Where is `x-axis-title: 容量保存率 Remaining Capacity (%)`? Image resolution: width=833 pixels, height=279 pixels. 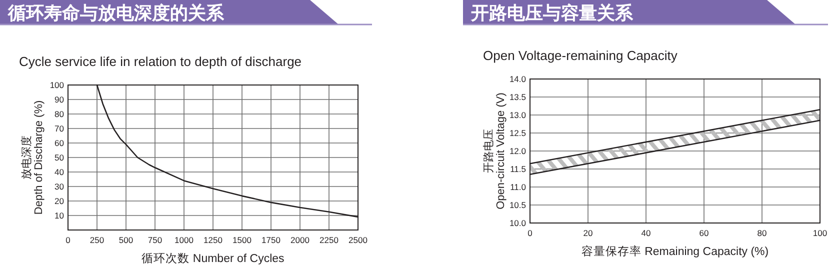
x-axis-title: 容量保存率 Remaining Capacity (%) is located at coordinates (675, 251).